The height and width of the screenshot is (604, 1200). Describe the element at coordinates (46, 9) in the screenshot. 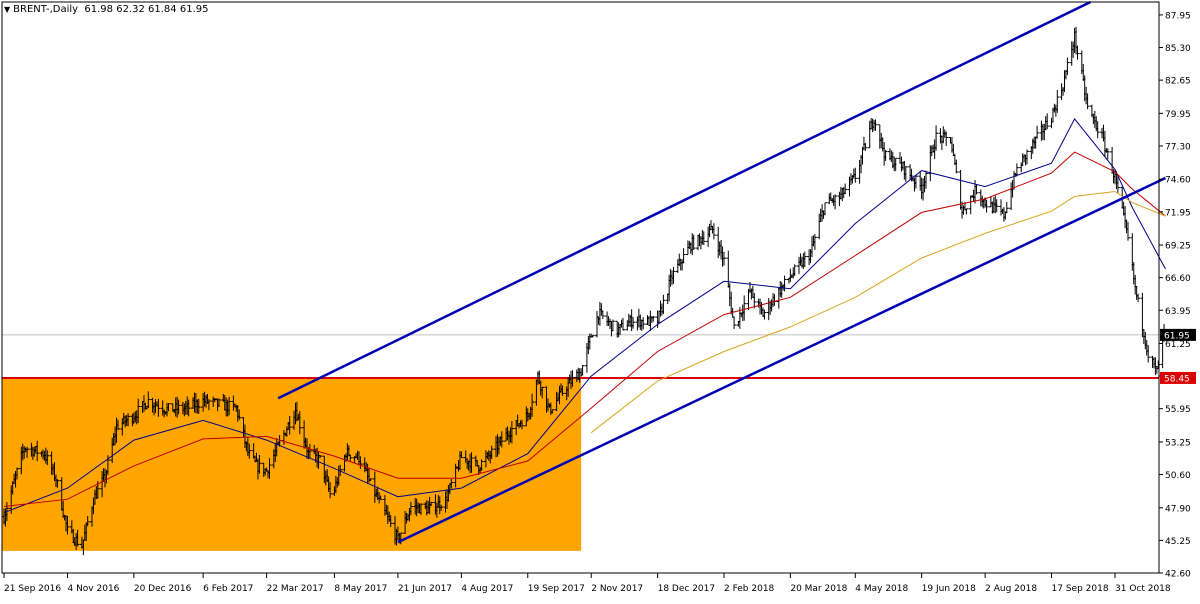

I see `symbol-label: BRENT-,Daily` at that location.